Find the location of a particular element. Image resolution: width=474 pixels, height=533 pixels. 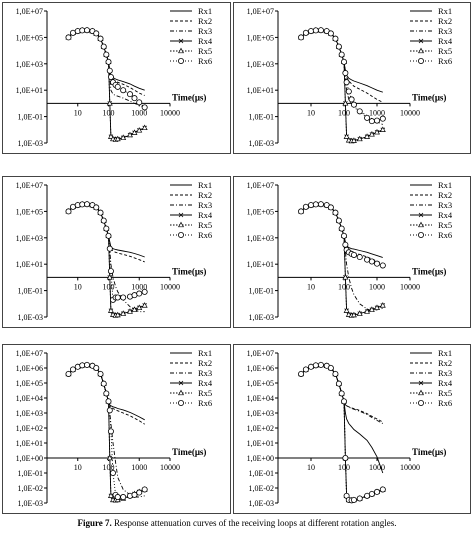

y-tick-label: 1,0E-01 is located at coordinates (261, 291).